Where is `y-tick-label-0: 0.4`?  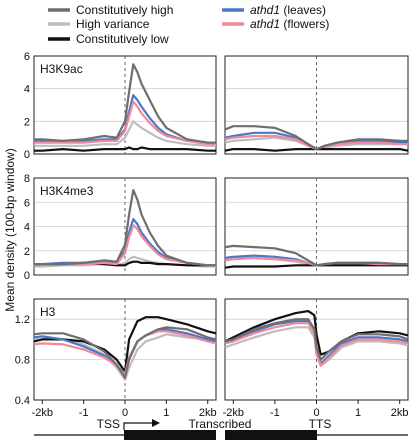
y-tick-label-0: 0.4 is located at coordinates (22, 401).